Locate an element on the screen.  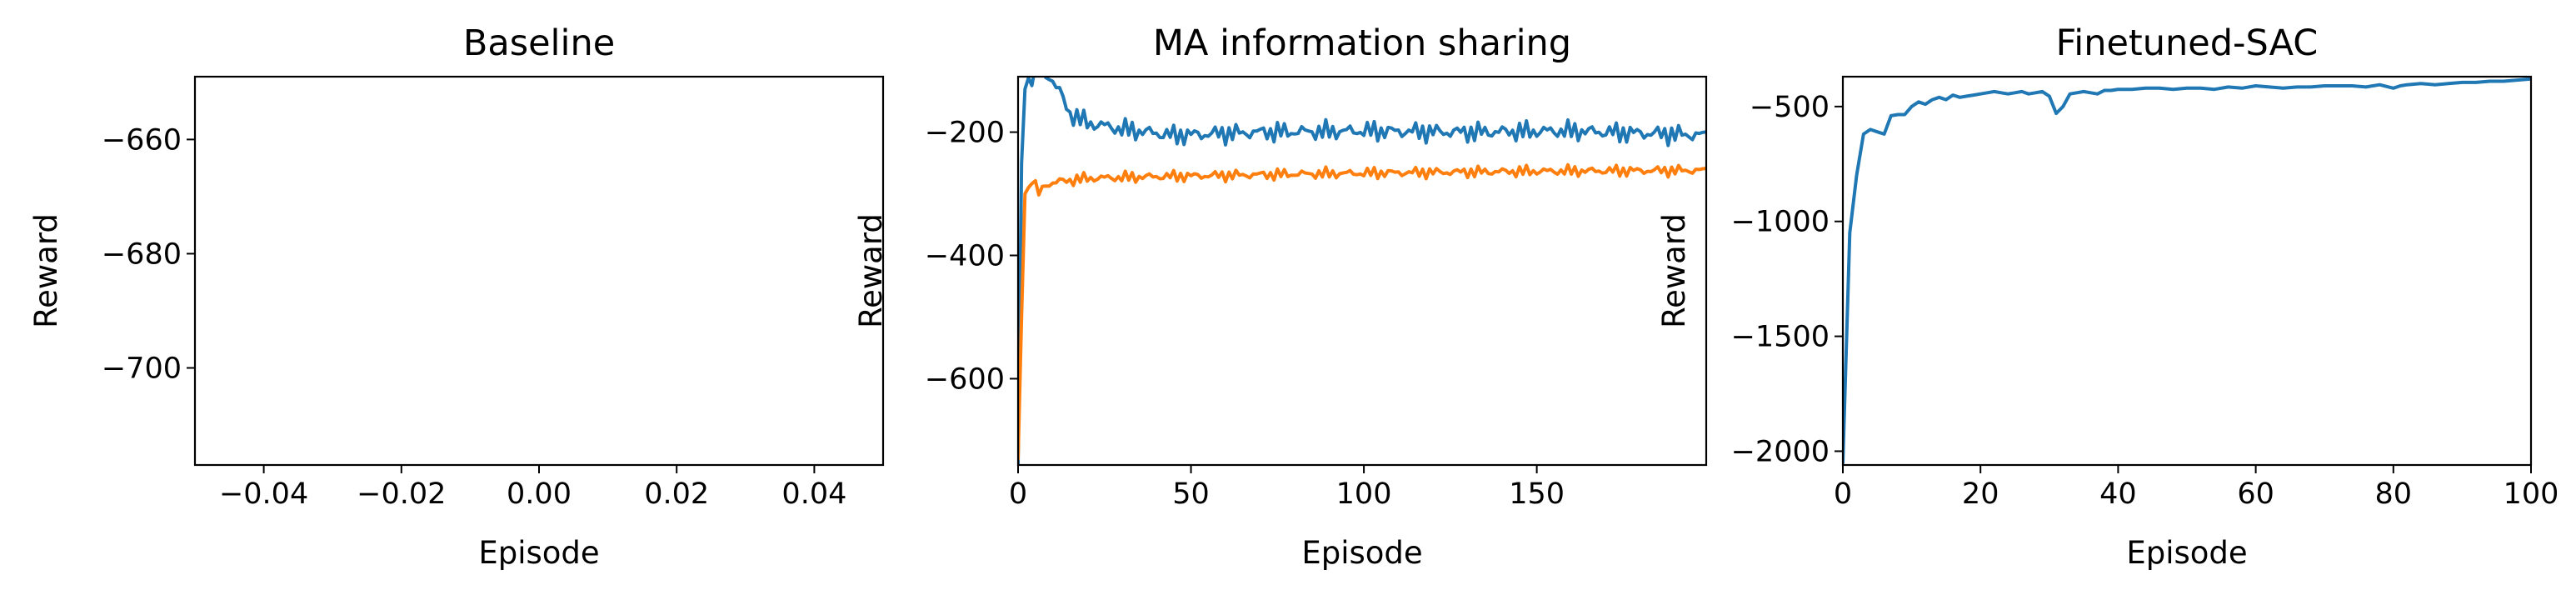
y-tick-label: −400 is located at coordinates (965, 256).